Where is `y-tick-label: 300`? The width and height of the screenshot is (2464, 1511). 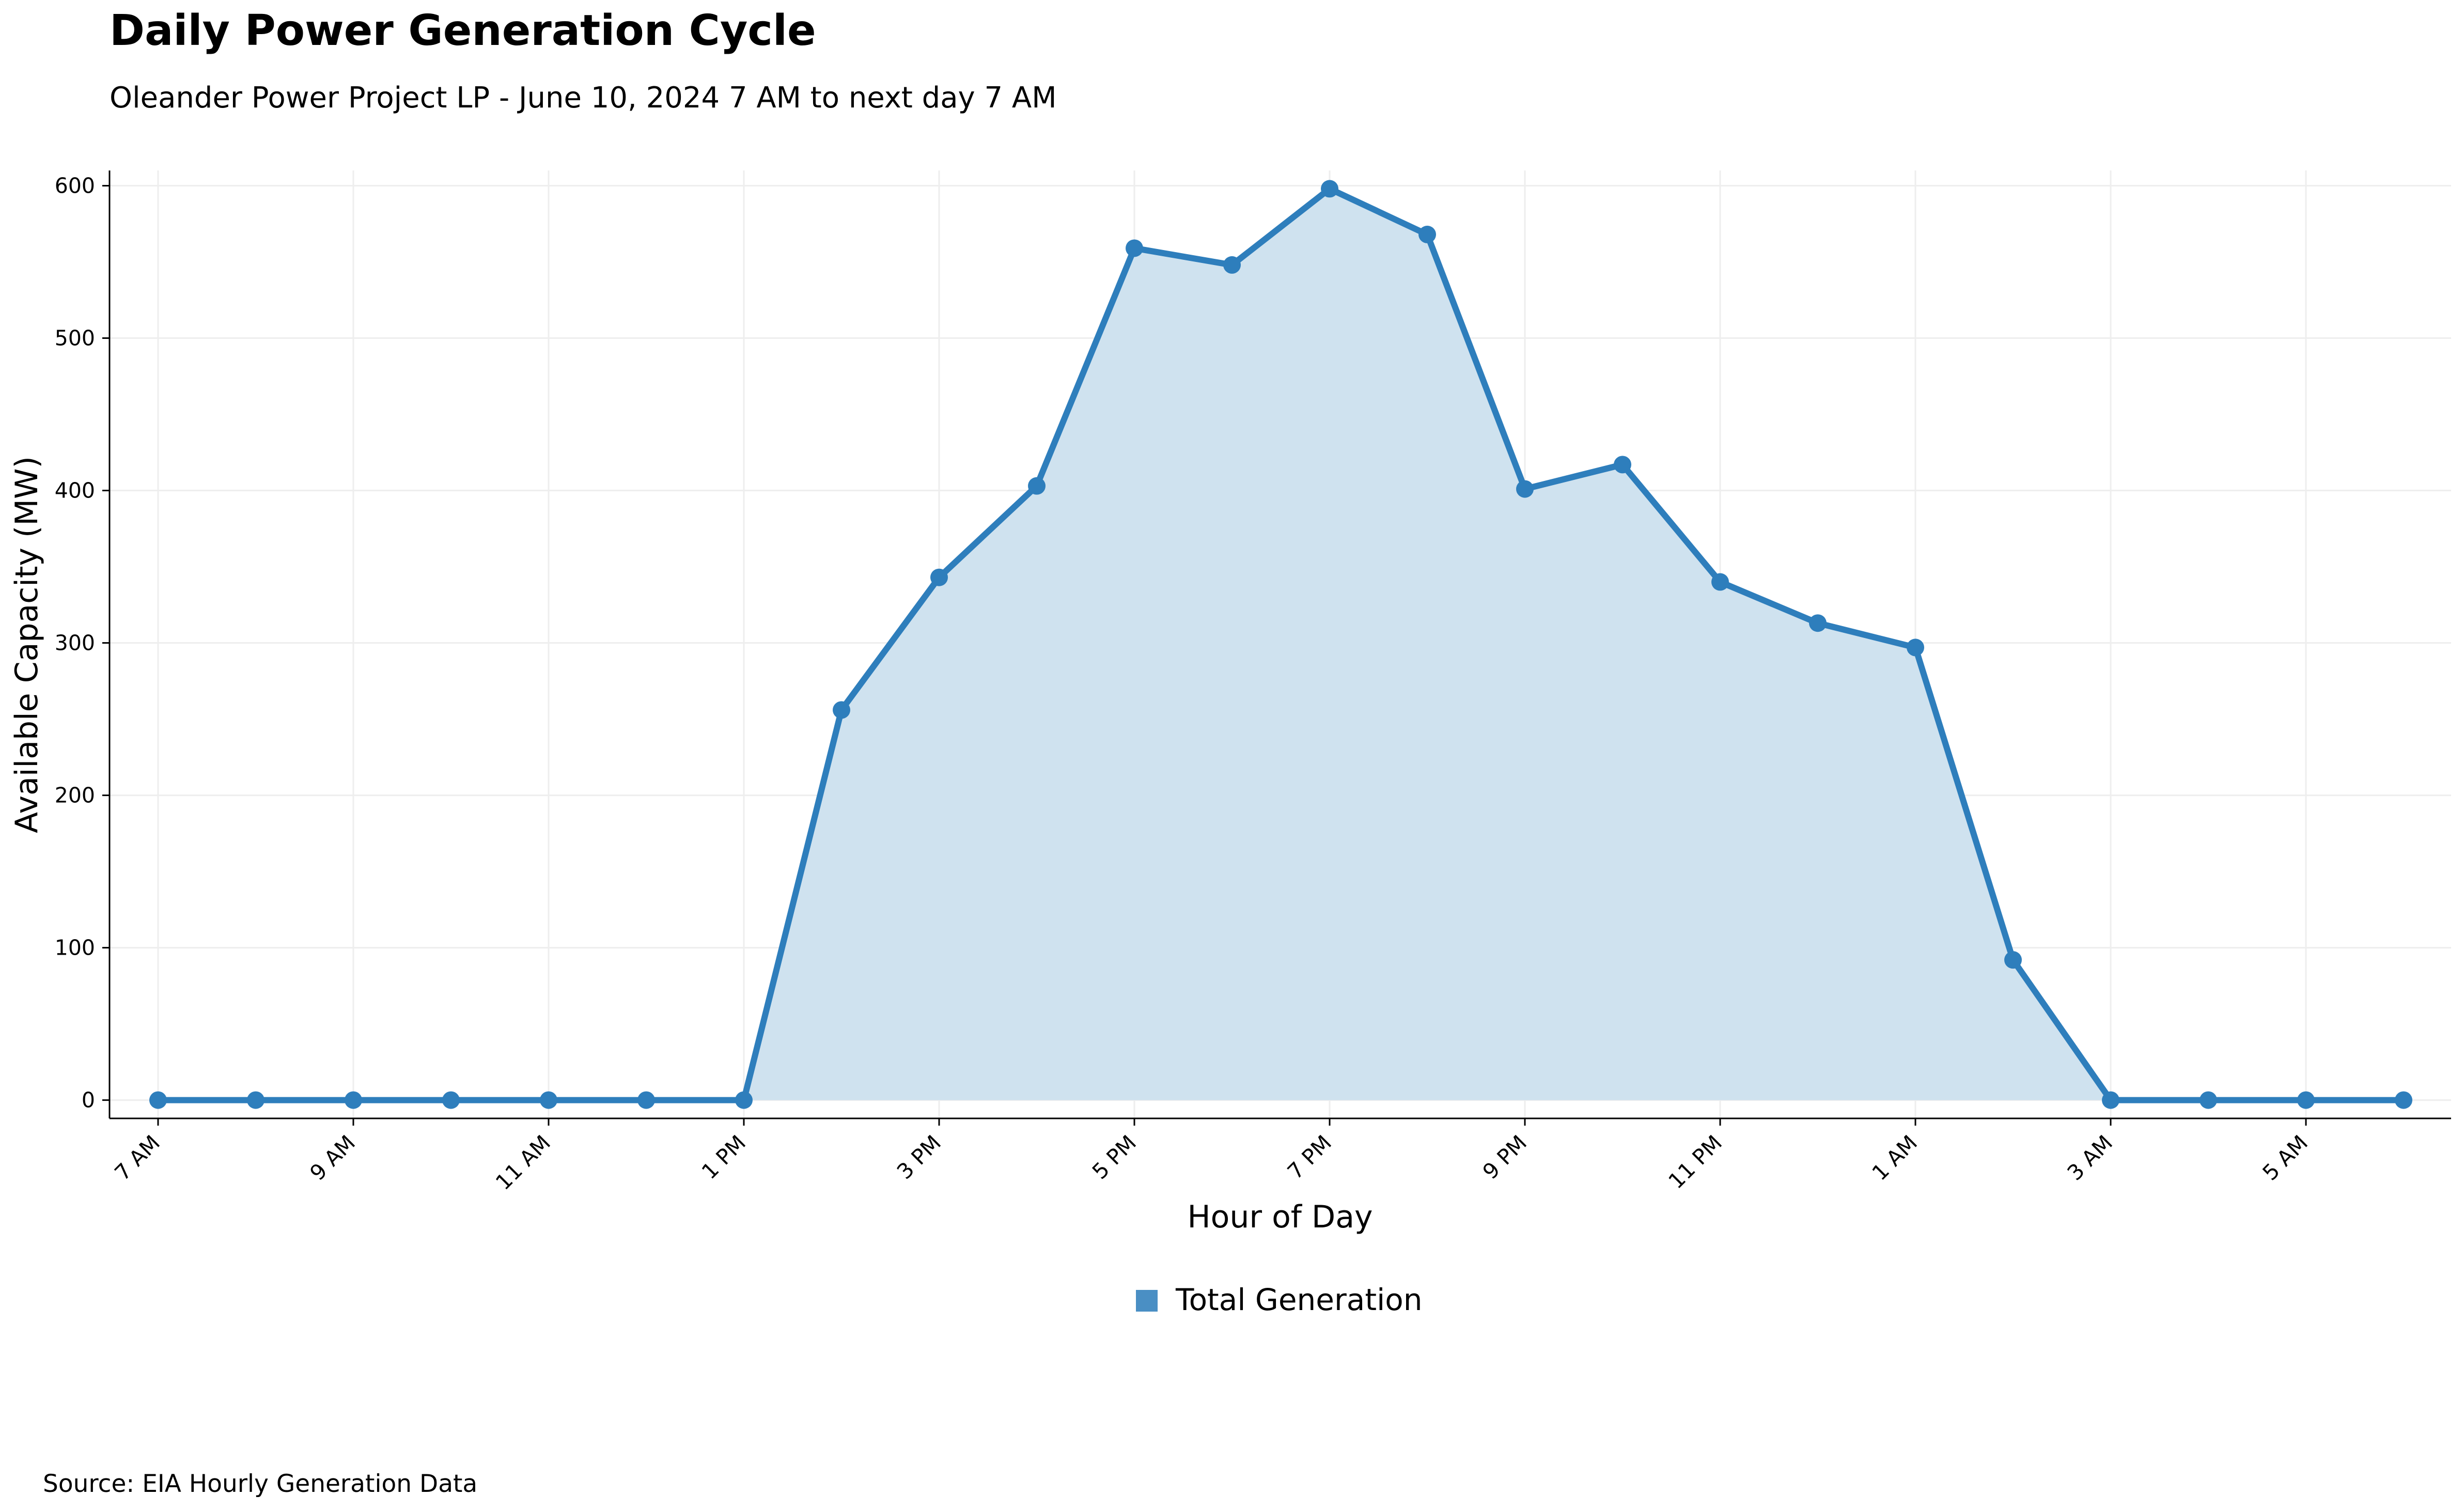 y-tick-label: 300 is located at coordinates (75, 643).